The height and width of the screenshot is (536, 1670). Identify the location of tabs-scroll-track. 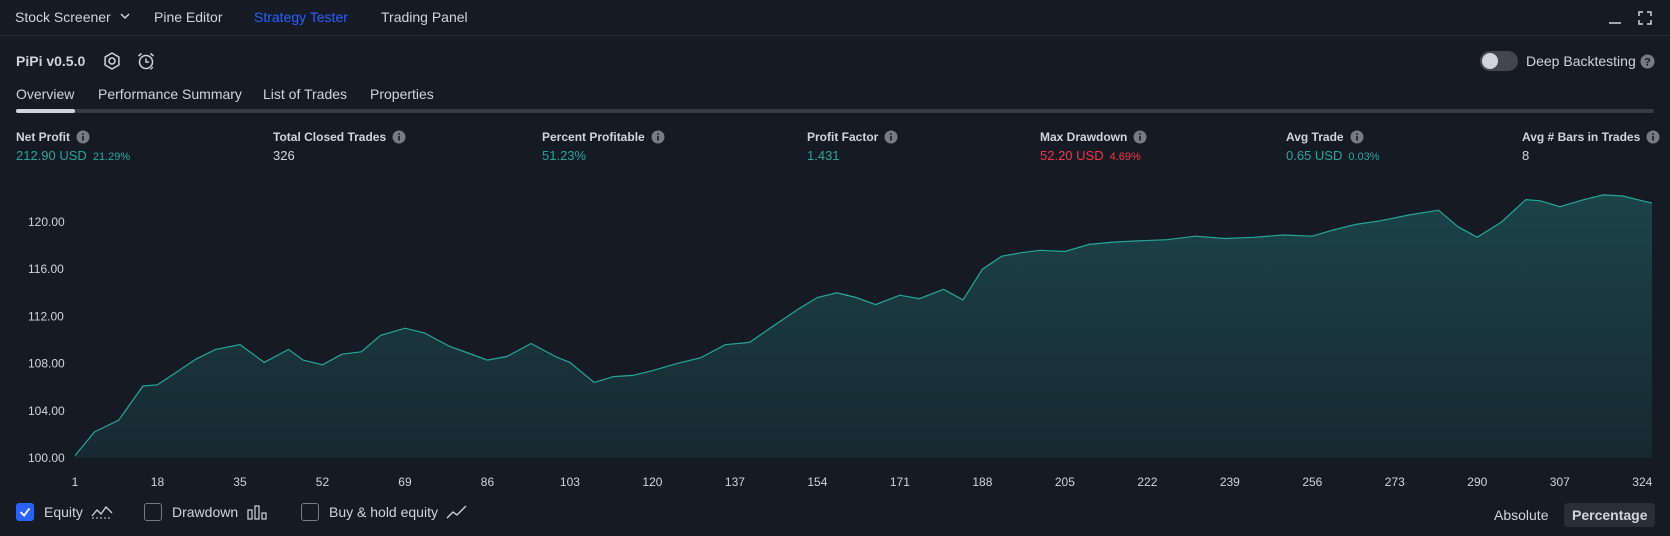
(835, 111).